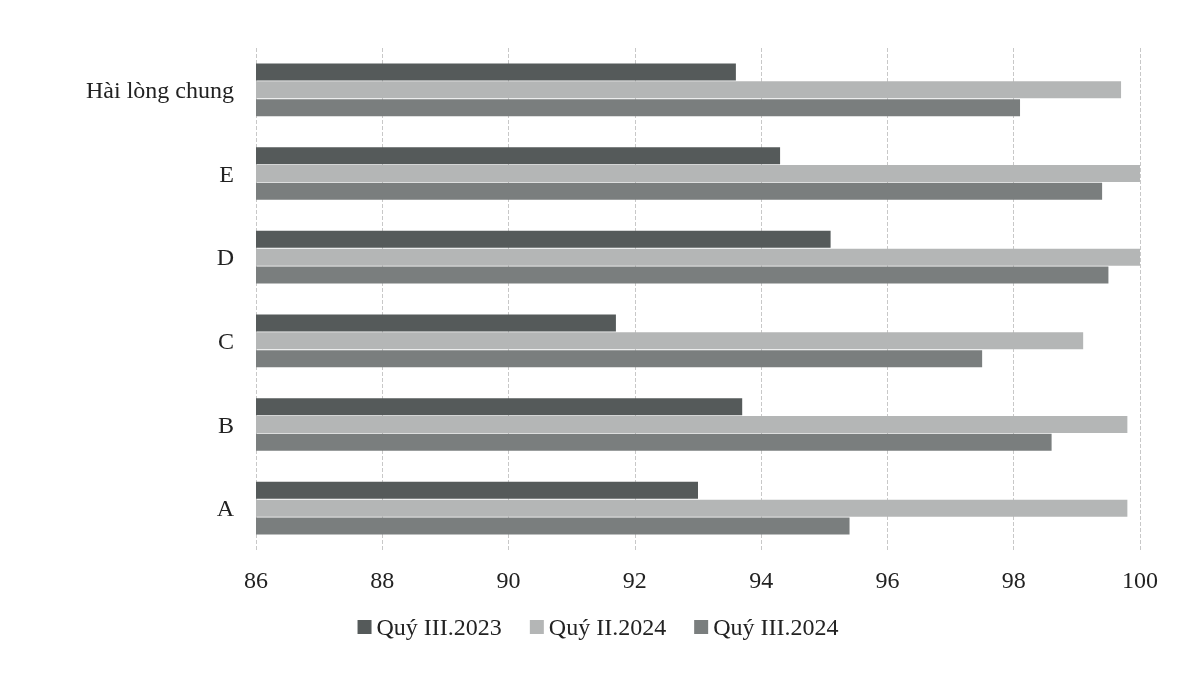  Describe the element at coordinates (508, 580) in the screenshot. I see `x-tick-label: 90` at that location.